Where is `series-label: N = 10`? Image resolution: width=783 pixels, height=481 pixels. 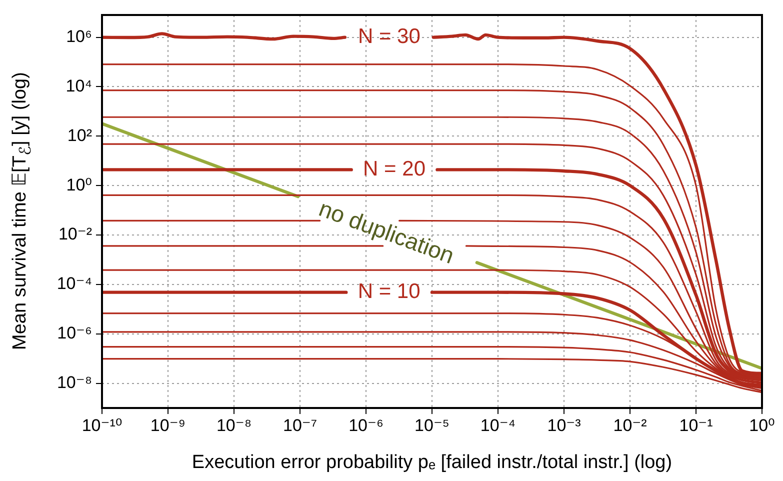
series-label: N = 10 is located at coordinates (389, 292).